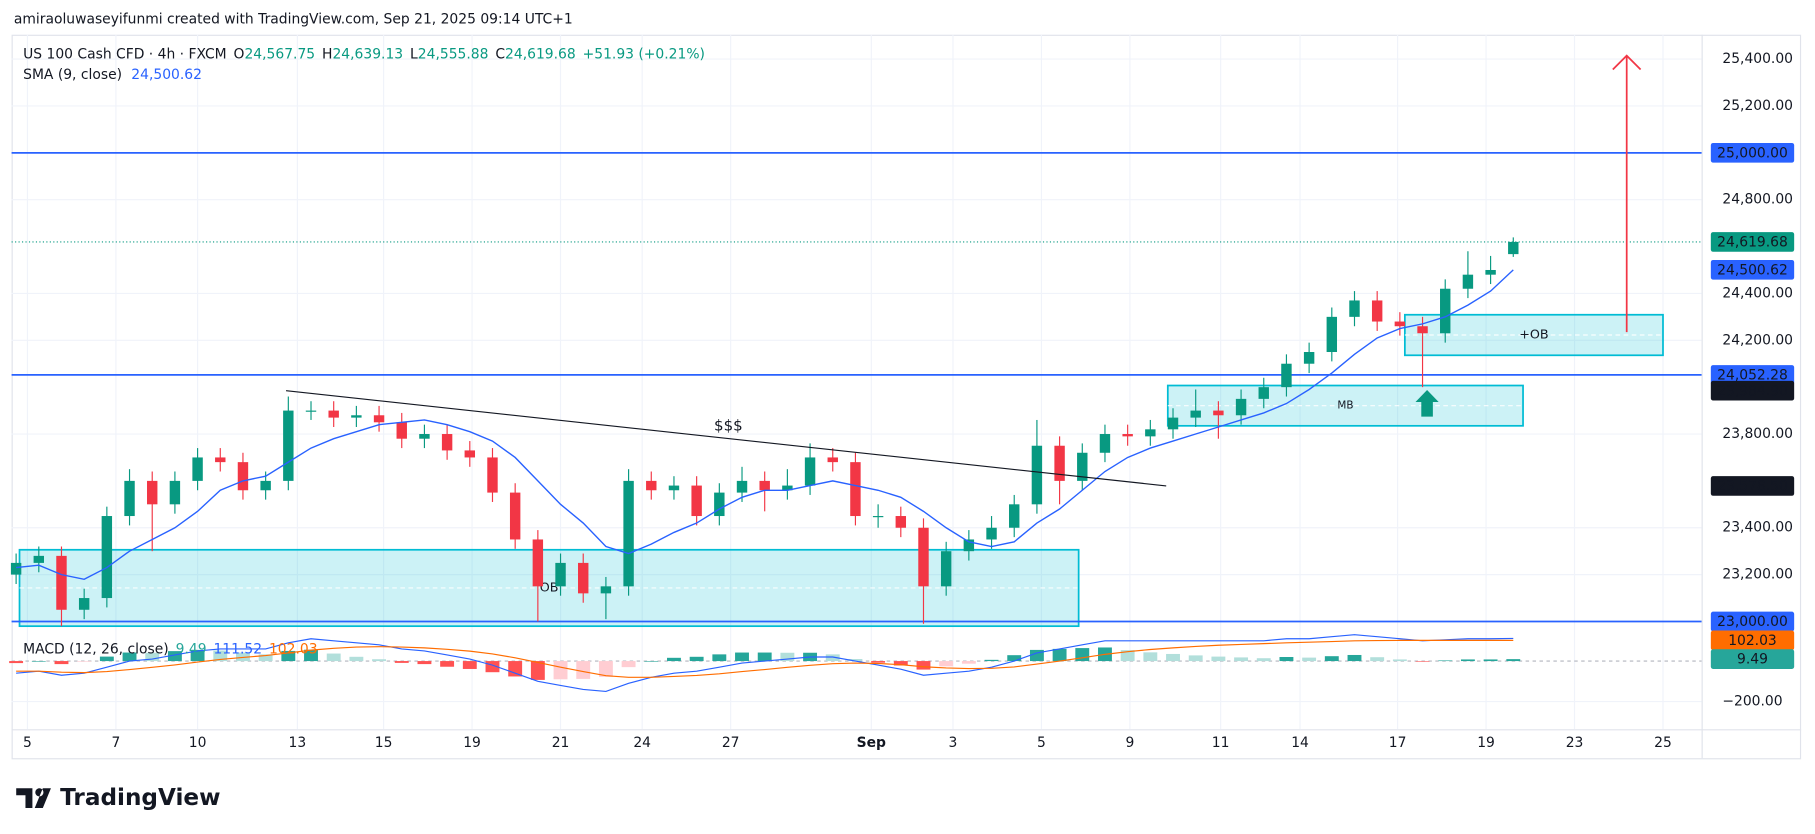  Describe the element at coordinates (1752, 621) in the screenshot. I see `level-label-box` at that location.